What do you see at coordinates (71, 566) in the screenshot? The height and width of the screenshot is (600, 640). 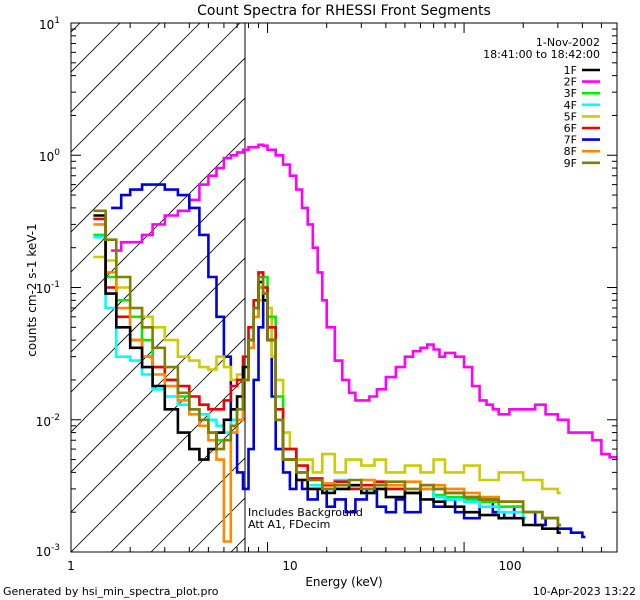 I see `x-tick-label-1: 1` at bounding box center [71, 566].